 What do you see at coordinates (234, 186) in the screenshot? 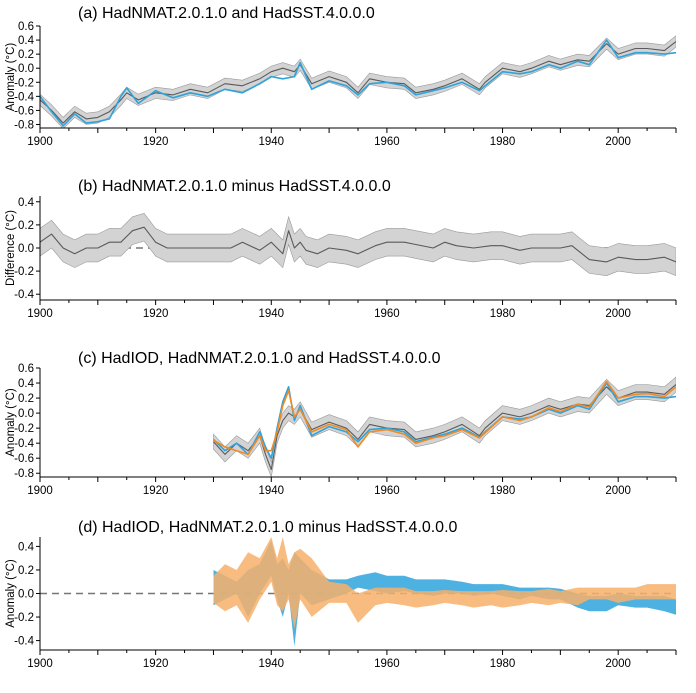
I see `panel-title: (b) HadNMAT.2.0.1.0 minus HadSST.4.0.0.0` at bounding box center [234, 186].